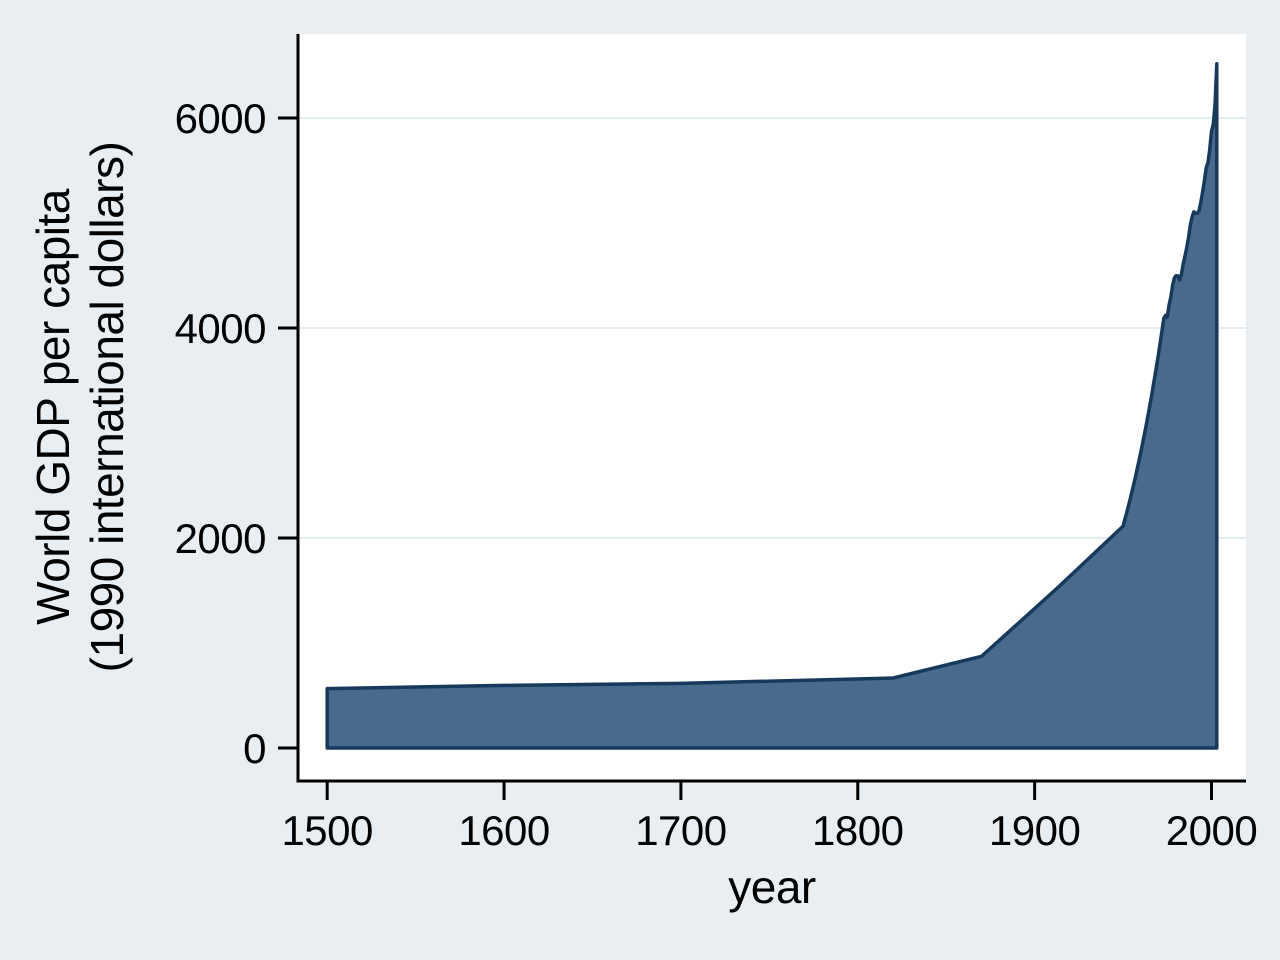  I want to click on y-axis-title-line2: (1990 international dollars), so click(107, 407).